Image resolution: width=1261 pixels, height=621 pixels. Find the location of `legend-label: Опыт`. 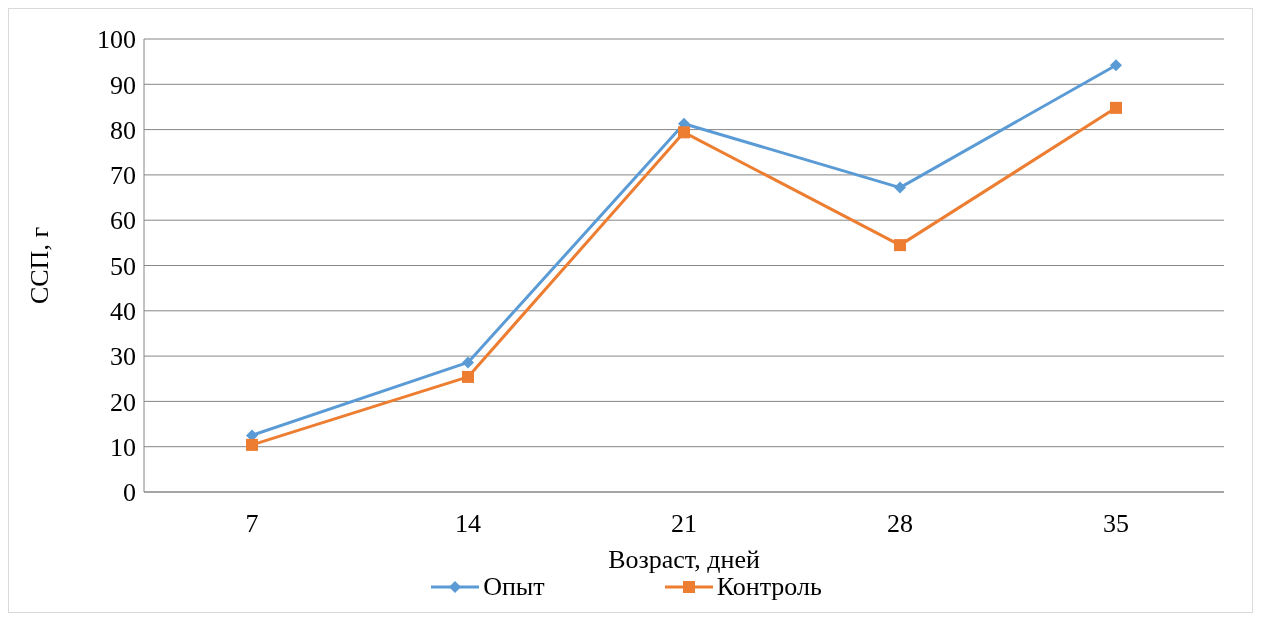

legend-label: Опыт is located at coordinates (514, 587).